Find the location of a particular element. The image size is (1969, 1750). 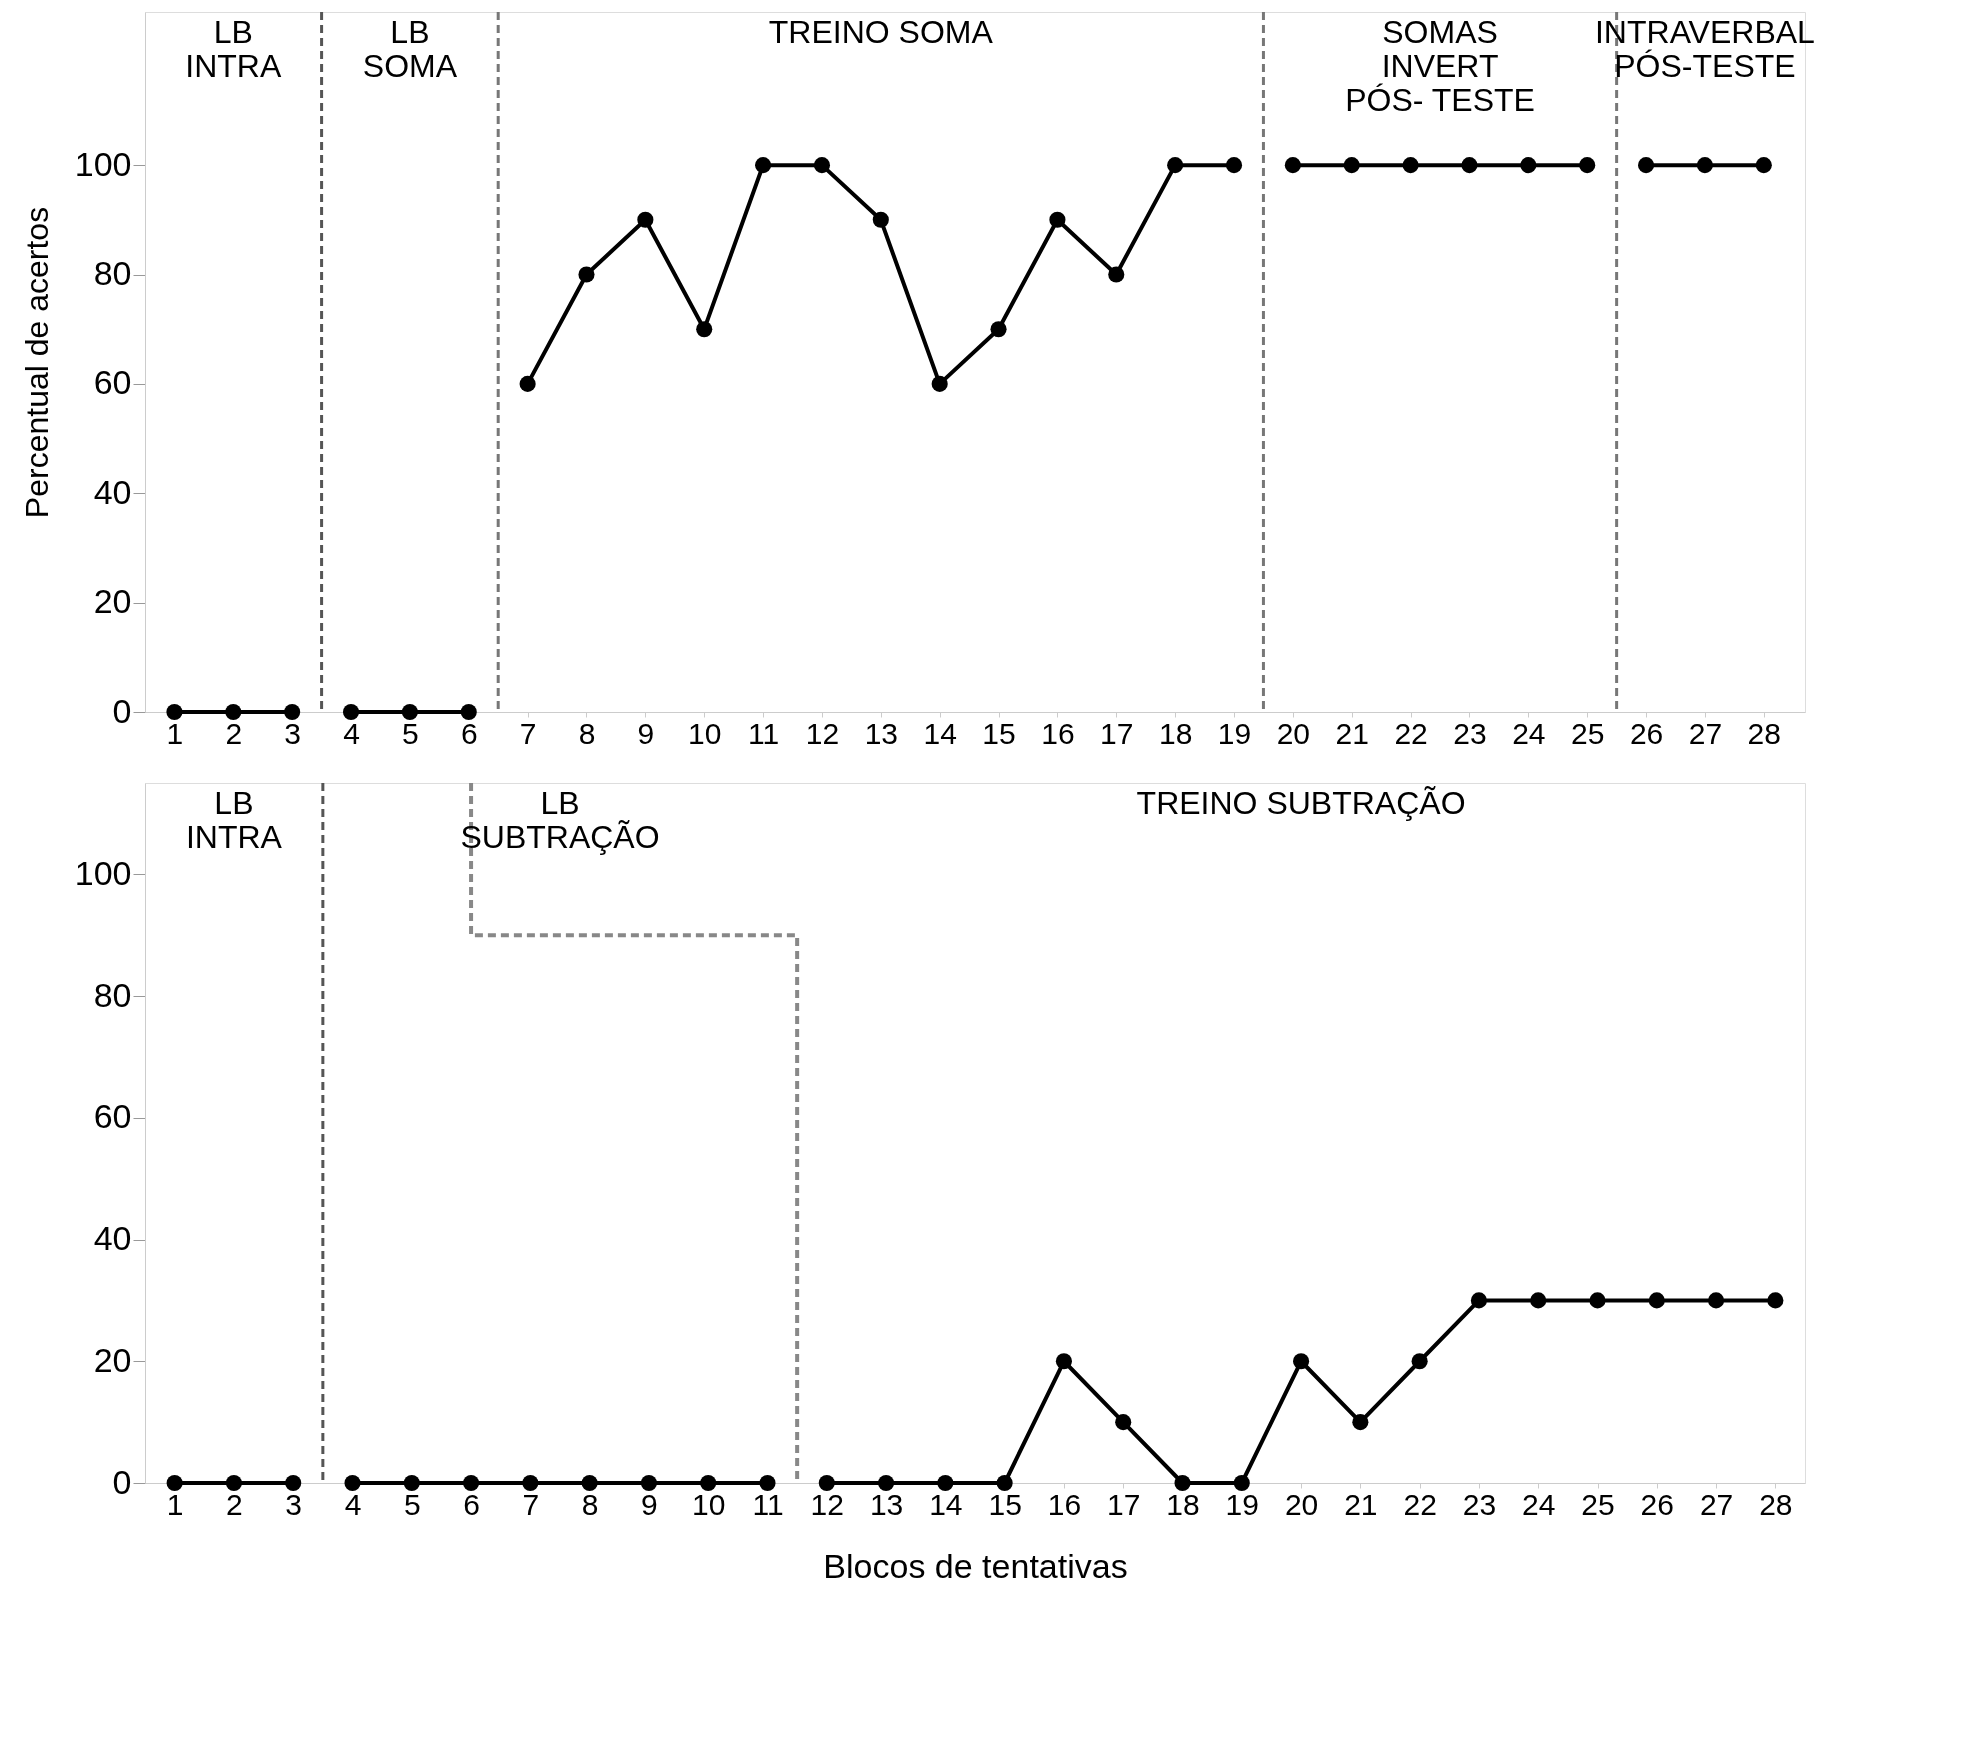

x-tick-label: 21 is located at coordinates (1361, 1504).